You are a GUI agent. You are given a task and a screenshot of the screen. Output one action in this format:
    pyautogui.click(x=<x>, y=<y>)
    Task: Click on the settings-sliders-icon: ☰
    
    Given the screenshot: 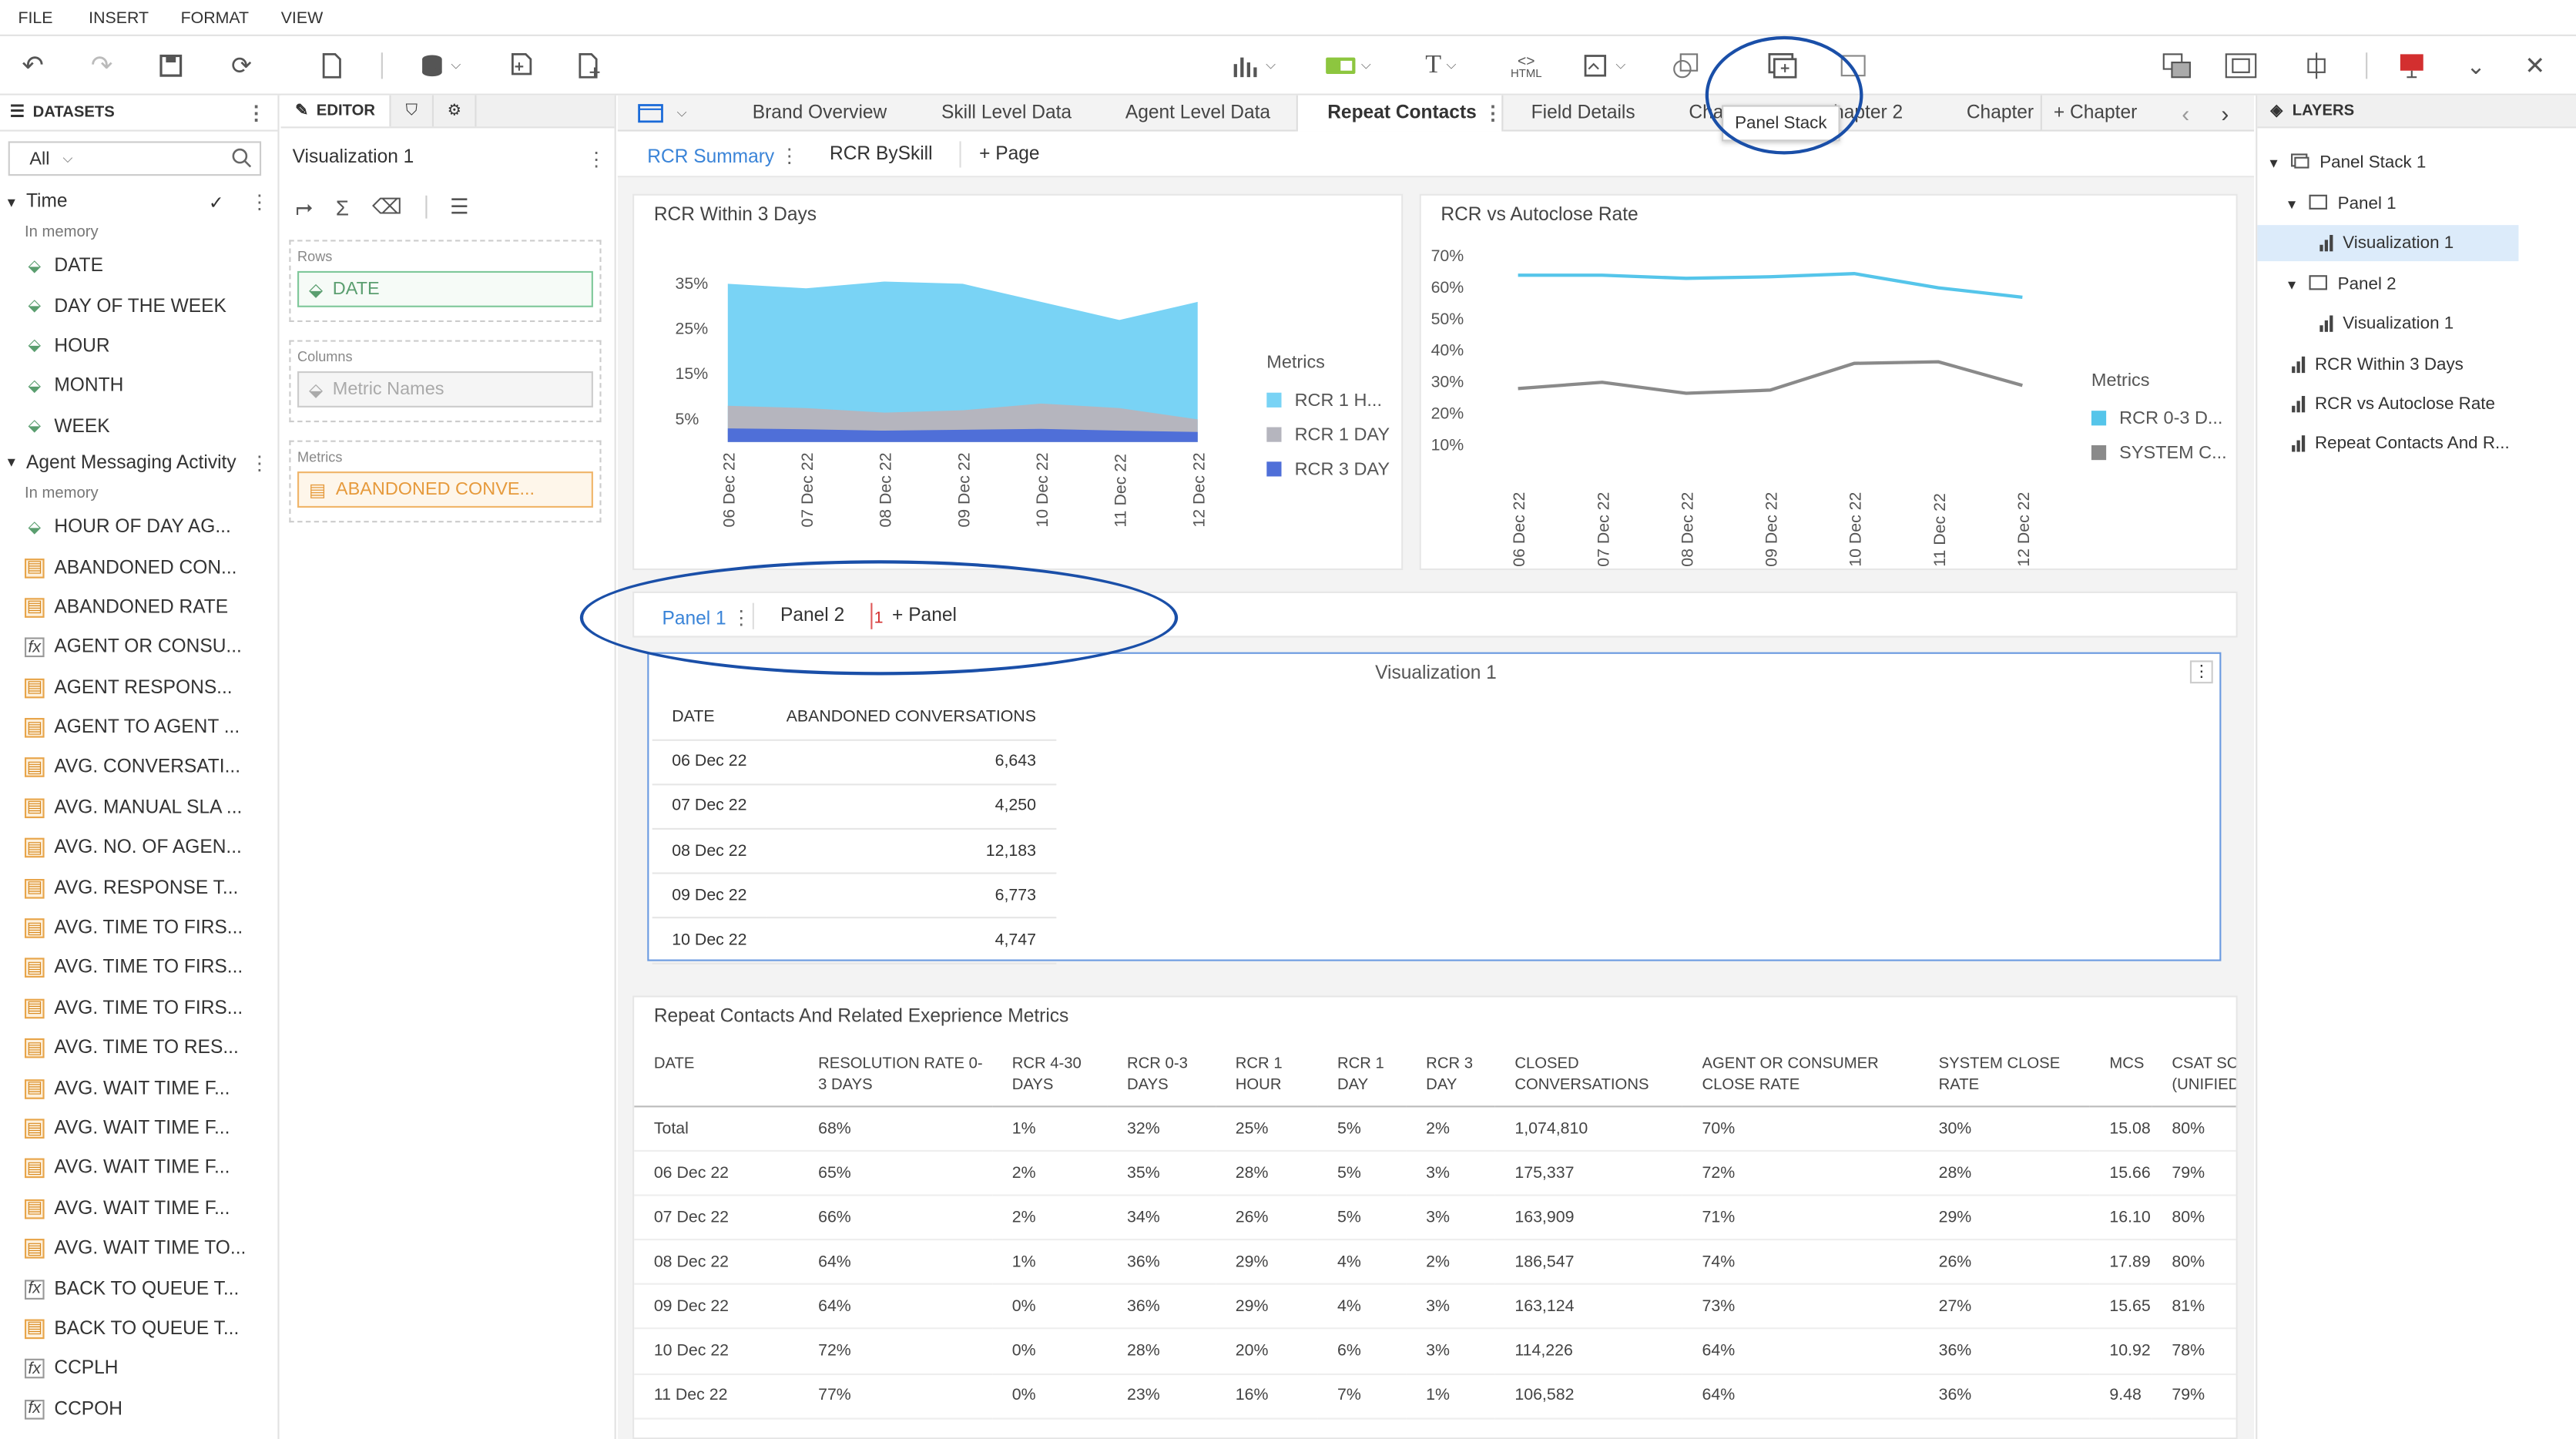 What is the action you would take?
    pyautogui.click(x=459, y=206)
    